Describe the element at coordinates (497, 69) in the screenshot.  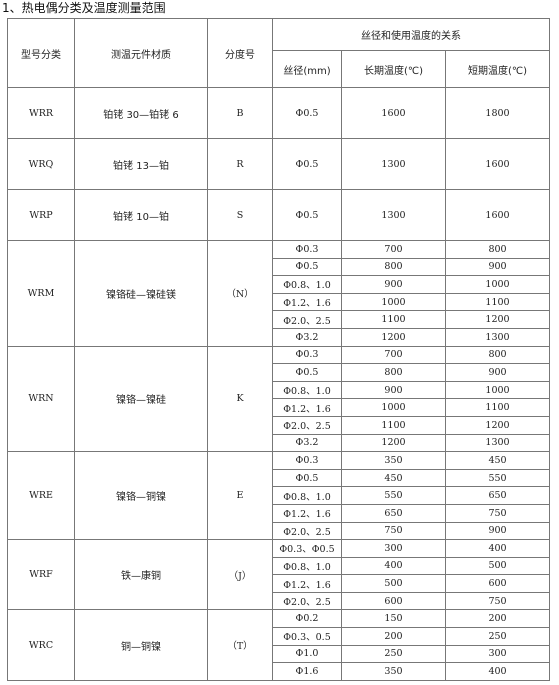
I see `header-short-term: 短期温度(℃)` at that location.